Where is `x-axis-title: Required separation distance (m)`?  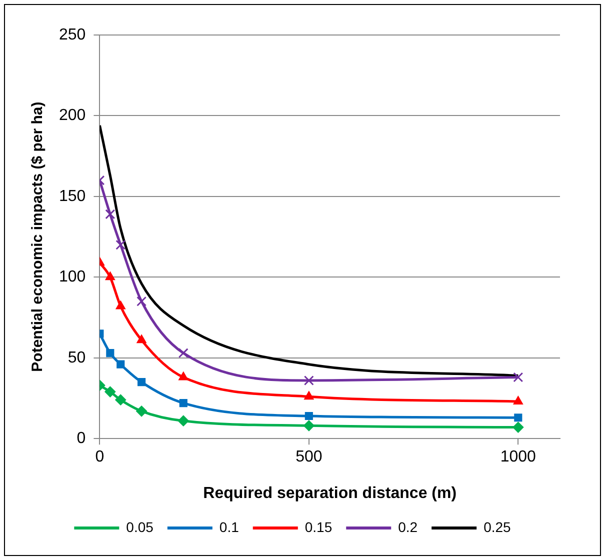 x-axis-title: Required separation distance (m) is located at coordinates (330, 493).